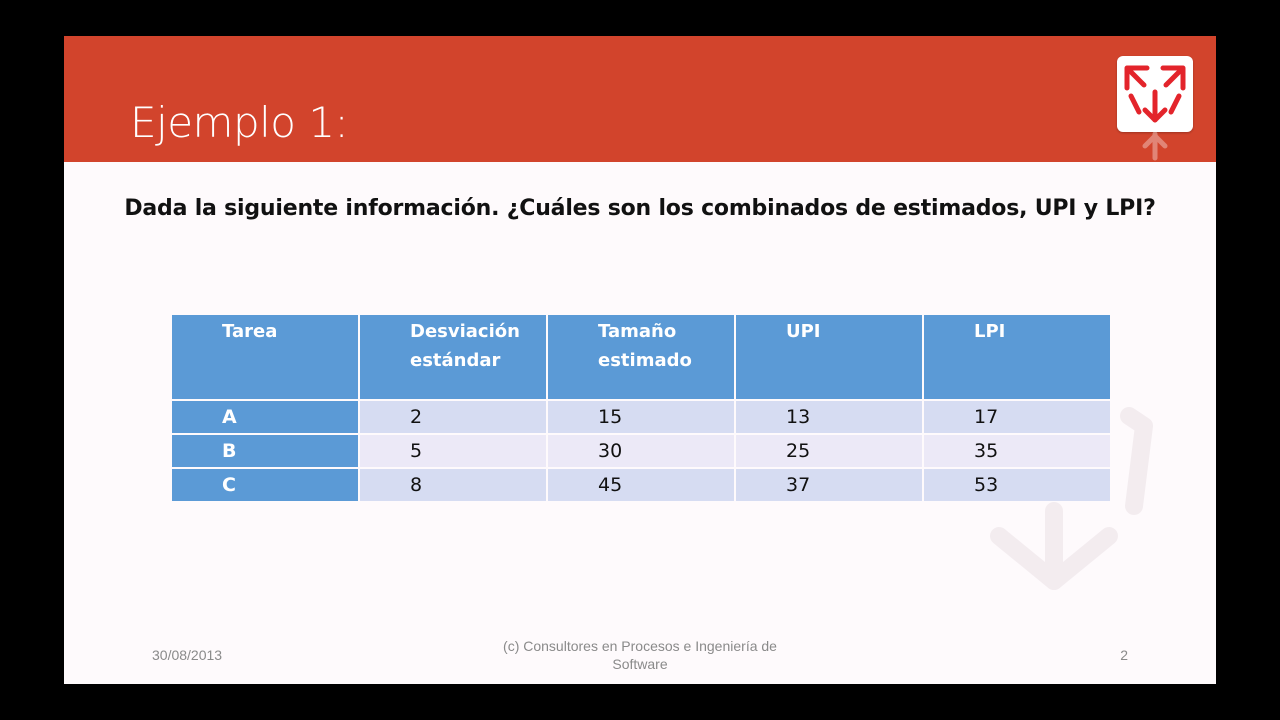  I want to click on logo-reflection, so click(1155, 147).